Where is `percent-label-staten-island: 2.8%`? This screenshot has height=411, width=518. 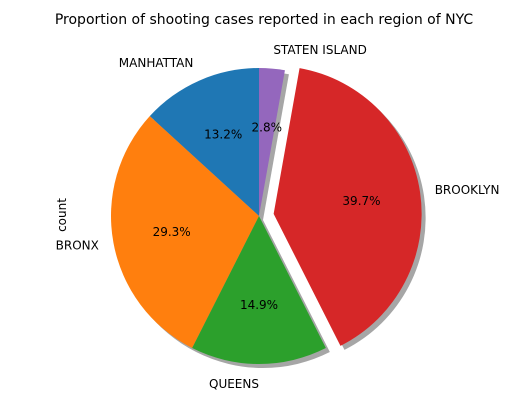
percent-label-staten-island: 2.8% is located at coordinates (267, 128).